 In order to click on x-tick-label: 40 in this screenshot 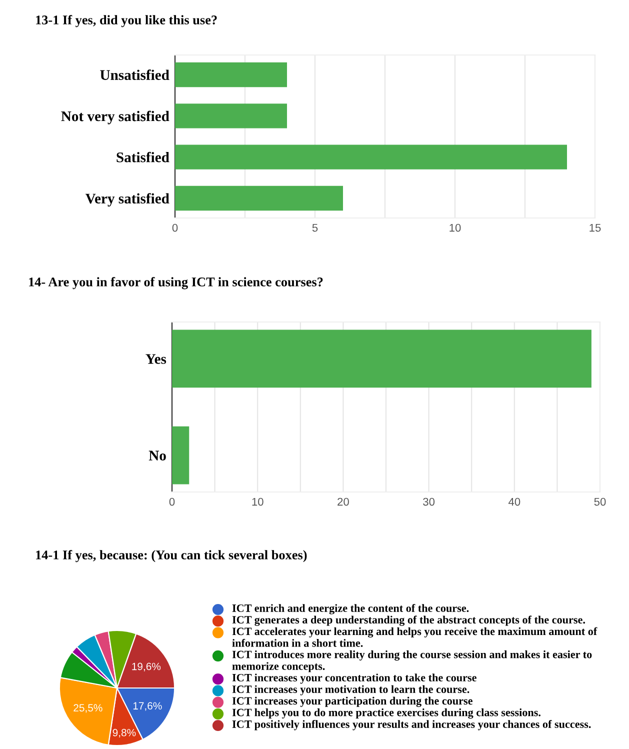, I will do `click(514, 502)`.